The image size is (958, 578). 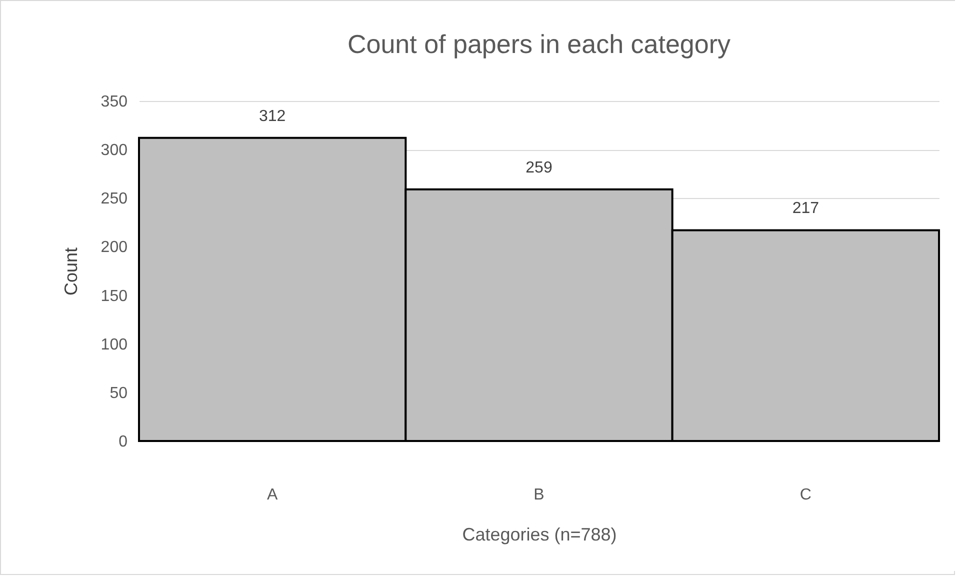 What do you see at coordinates (539, 534) in the screenshot?
I see `x-axis-title: Categories (n=788)` at bounding box center [539, 534].